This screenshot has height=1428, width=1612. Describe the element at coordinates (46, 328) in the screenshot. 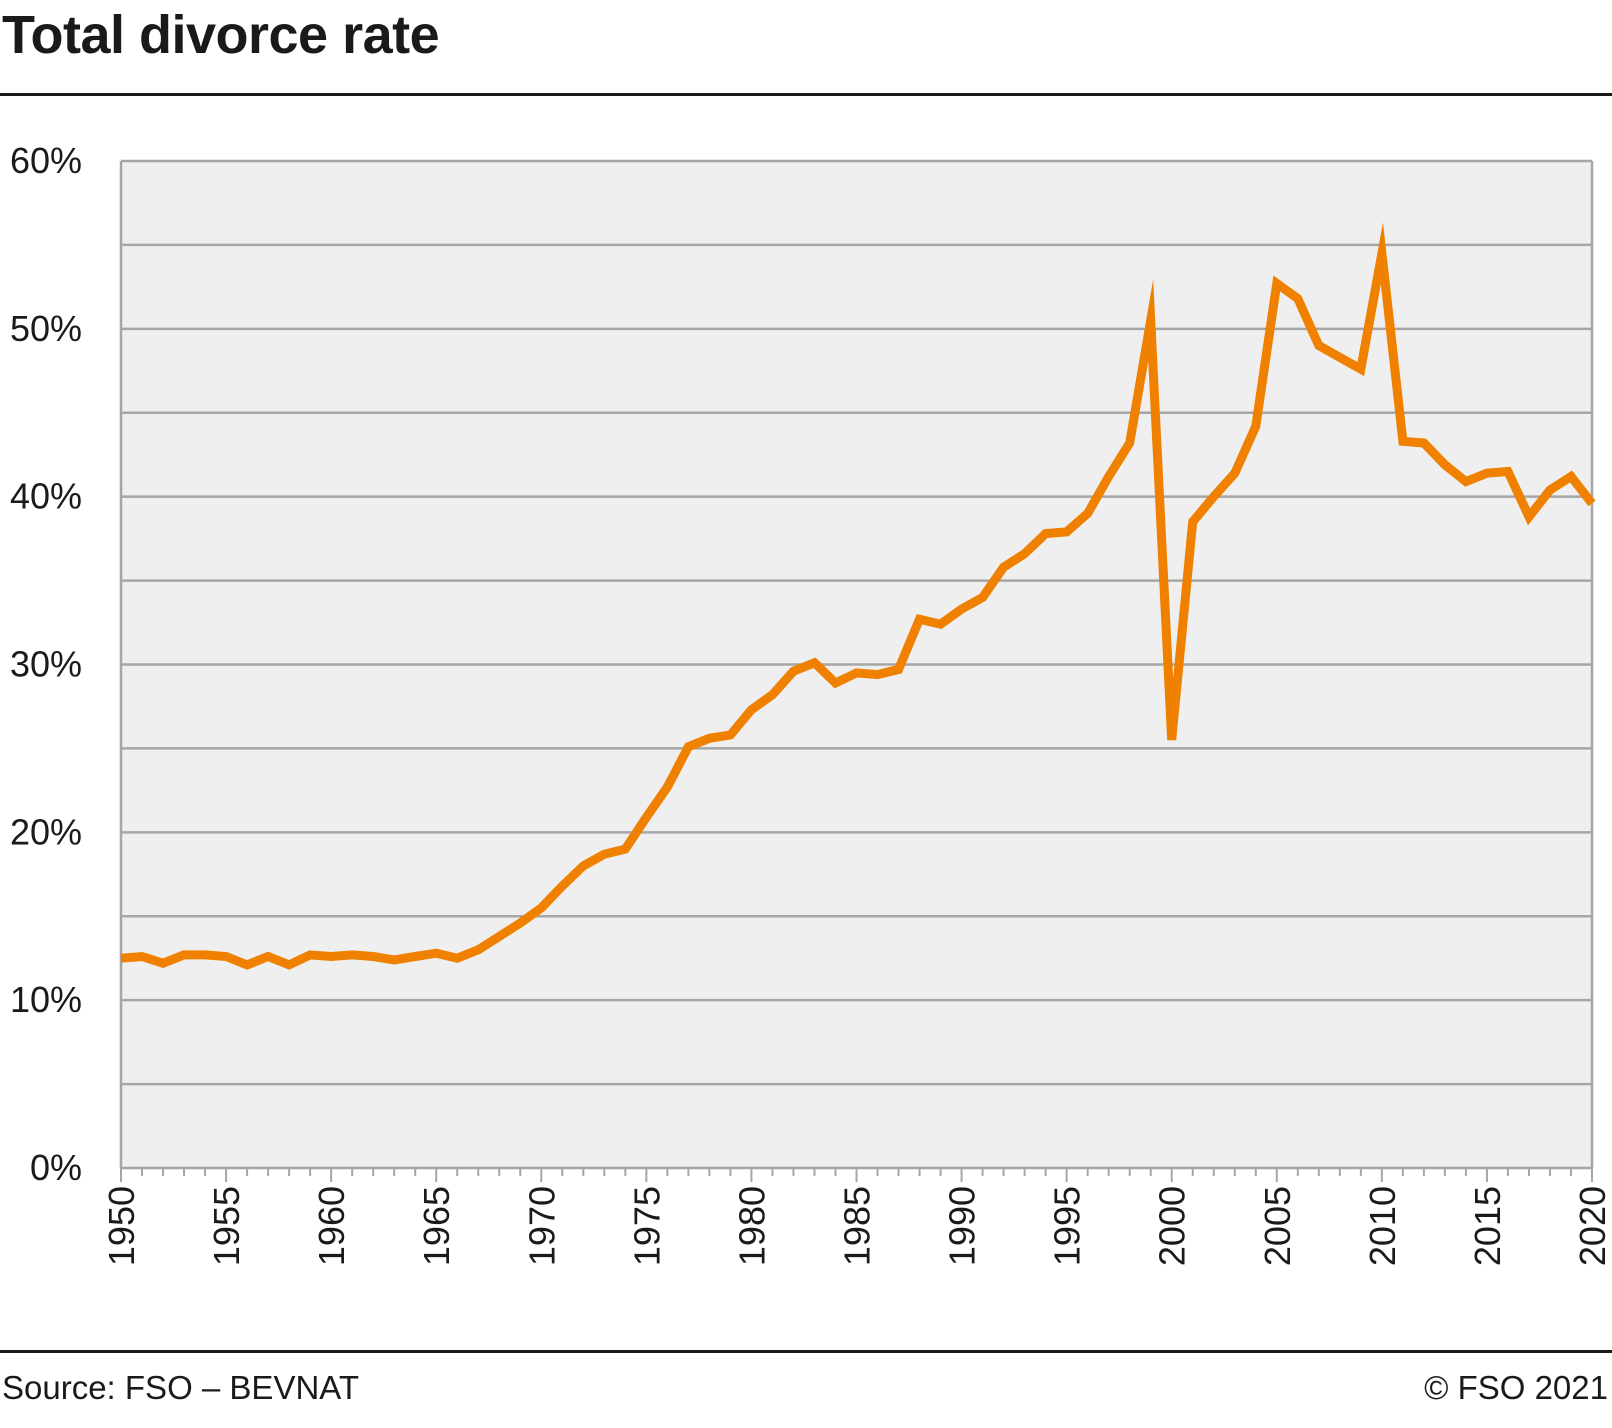

I see `y-tick-label: 50%` at that location.